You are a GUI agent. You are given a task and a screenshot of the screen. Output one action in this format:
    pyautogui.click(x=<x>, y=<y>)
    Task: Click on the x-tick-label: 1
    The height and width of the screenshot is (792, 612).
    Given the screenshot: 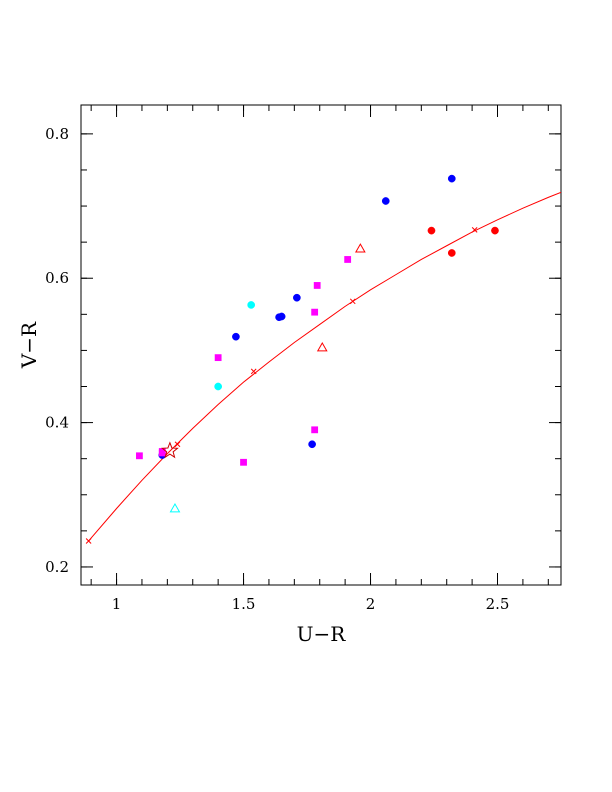 What is the action you would take?
    pyautogui.click(x=117, y=604)
    